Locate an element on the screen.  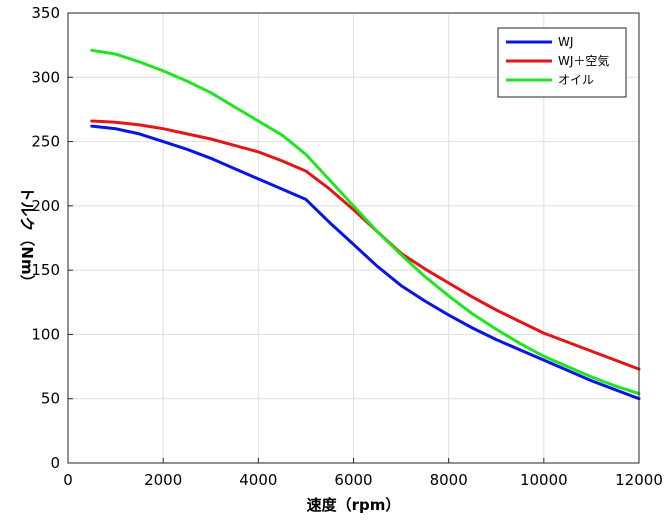
y-tick-label: 0 is located at coordinates (55, 463).